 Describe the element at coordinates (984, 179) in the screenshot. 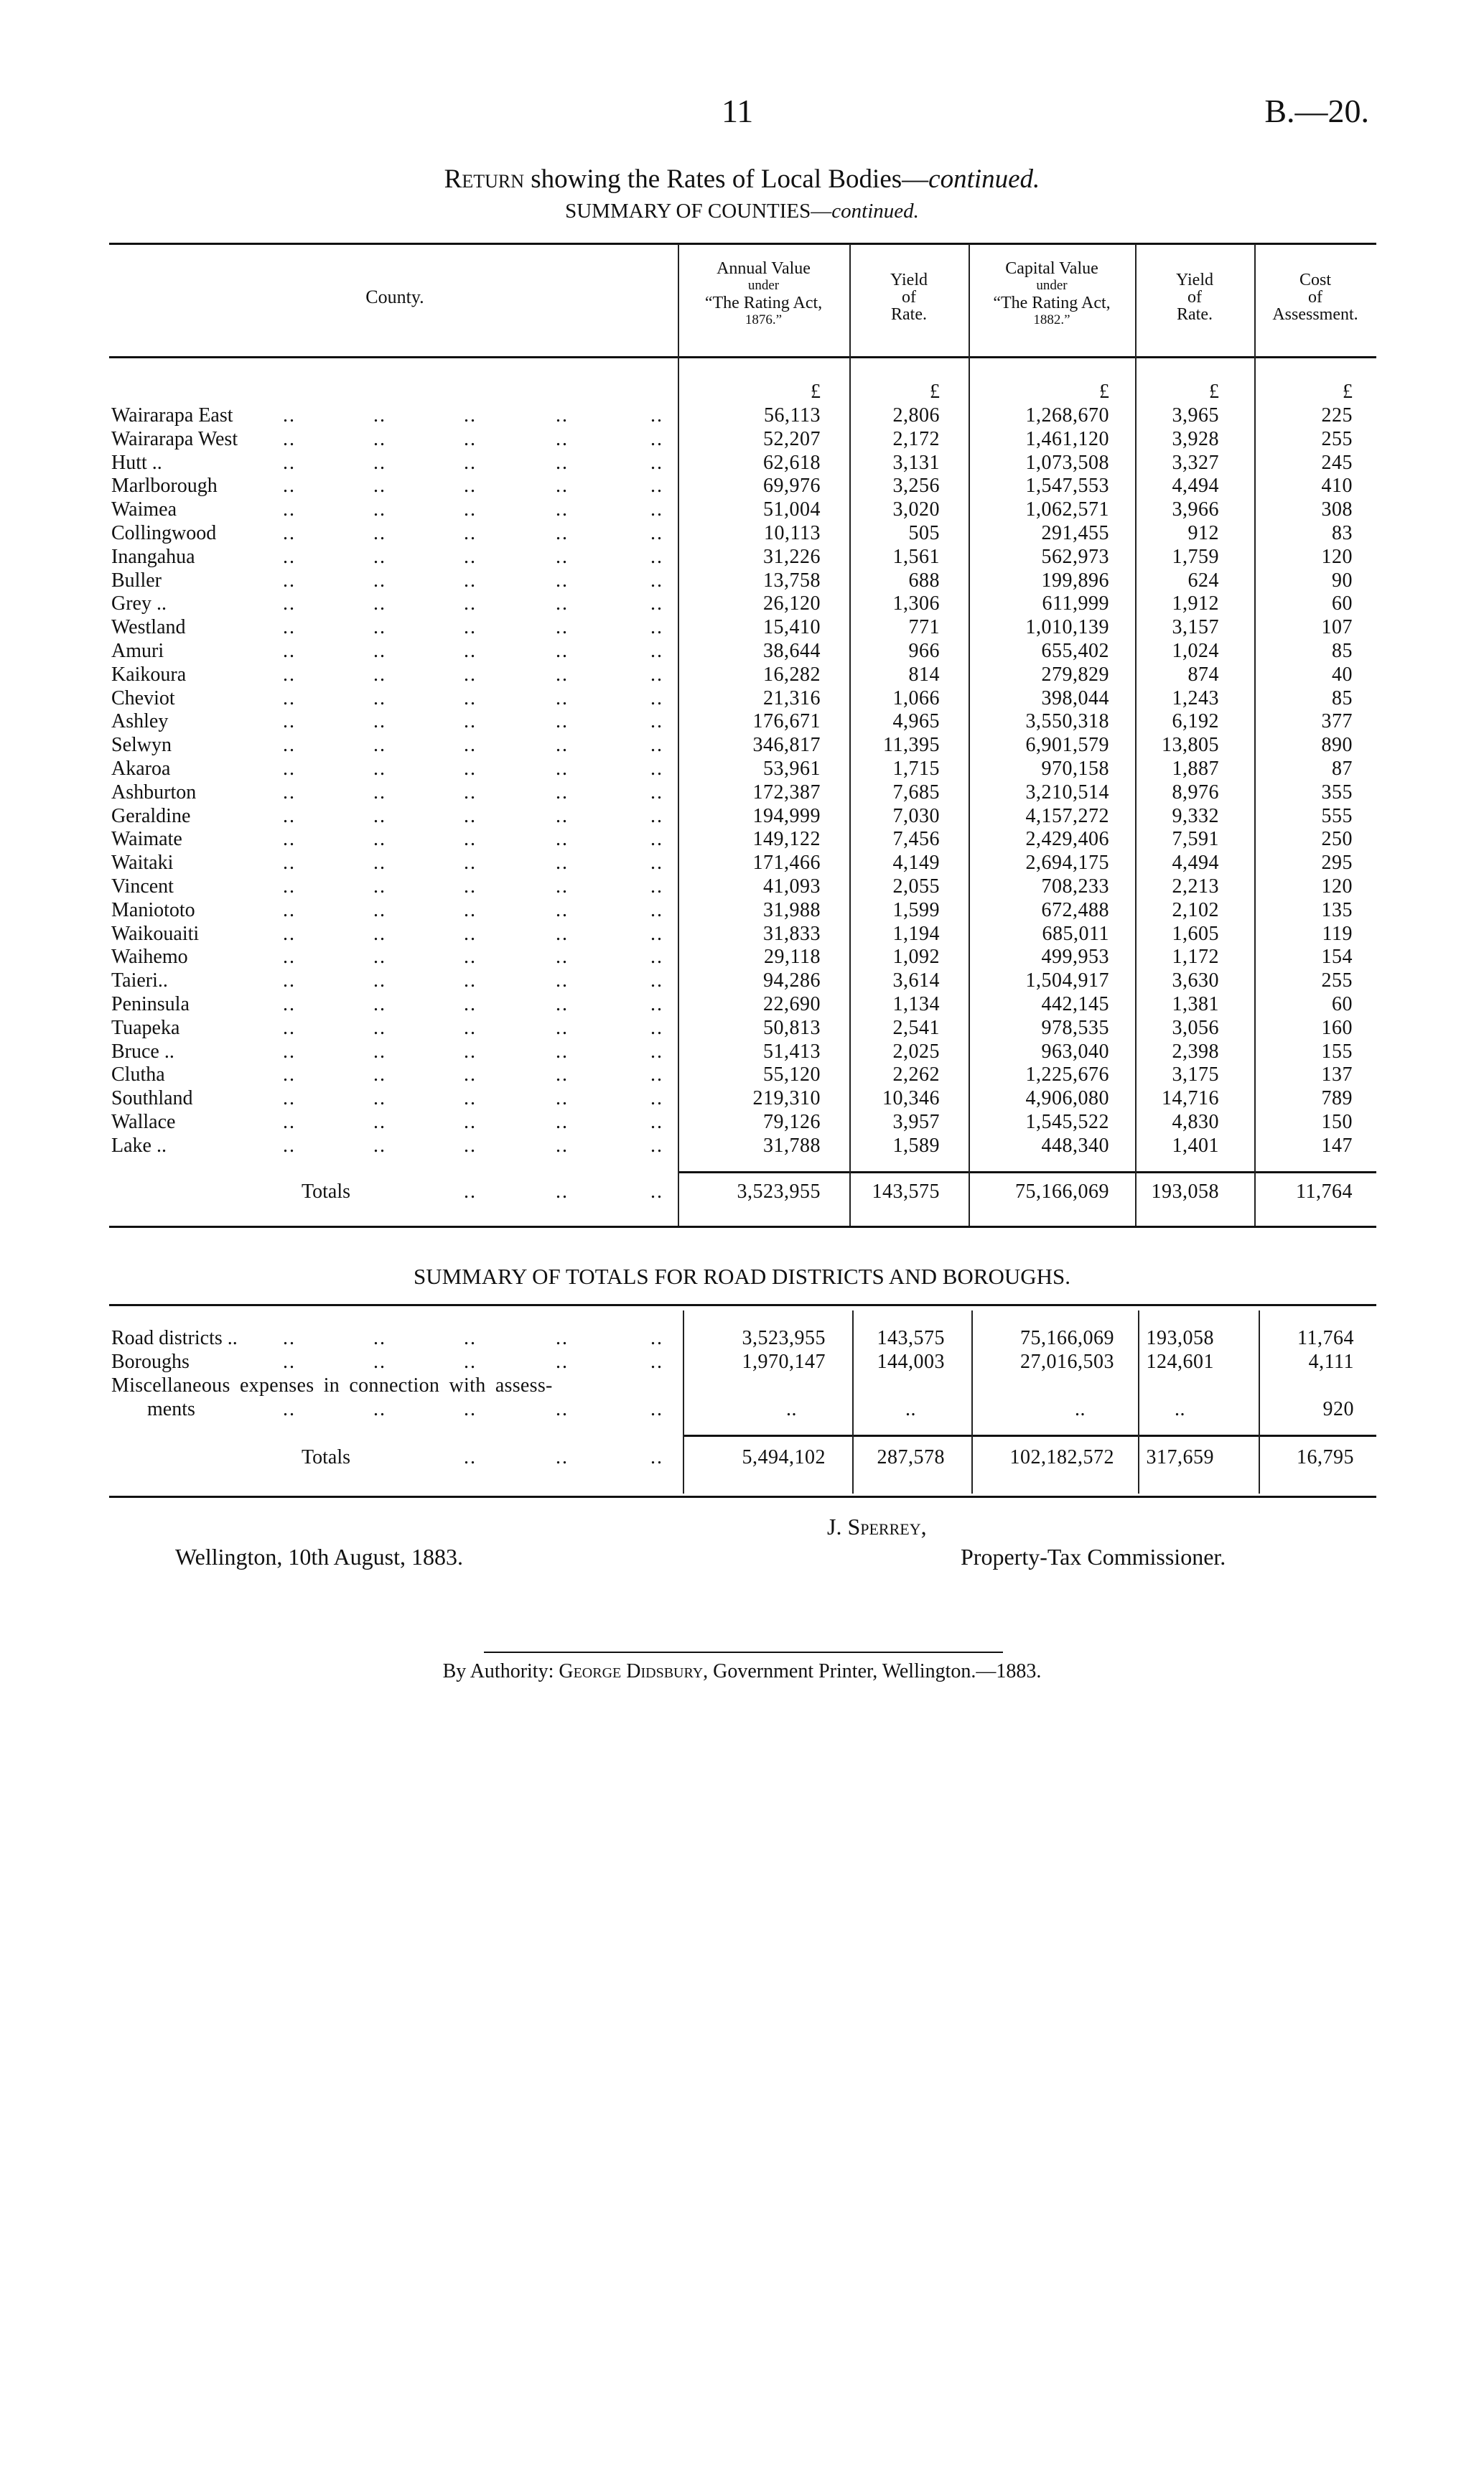

I see `title-continued: continued.` at that location.